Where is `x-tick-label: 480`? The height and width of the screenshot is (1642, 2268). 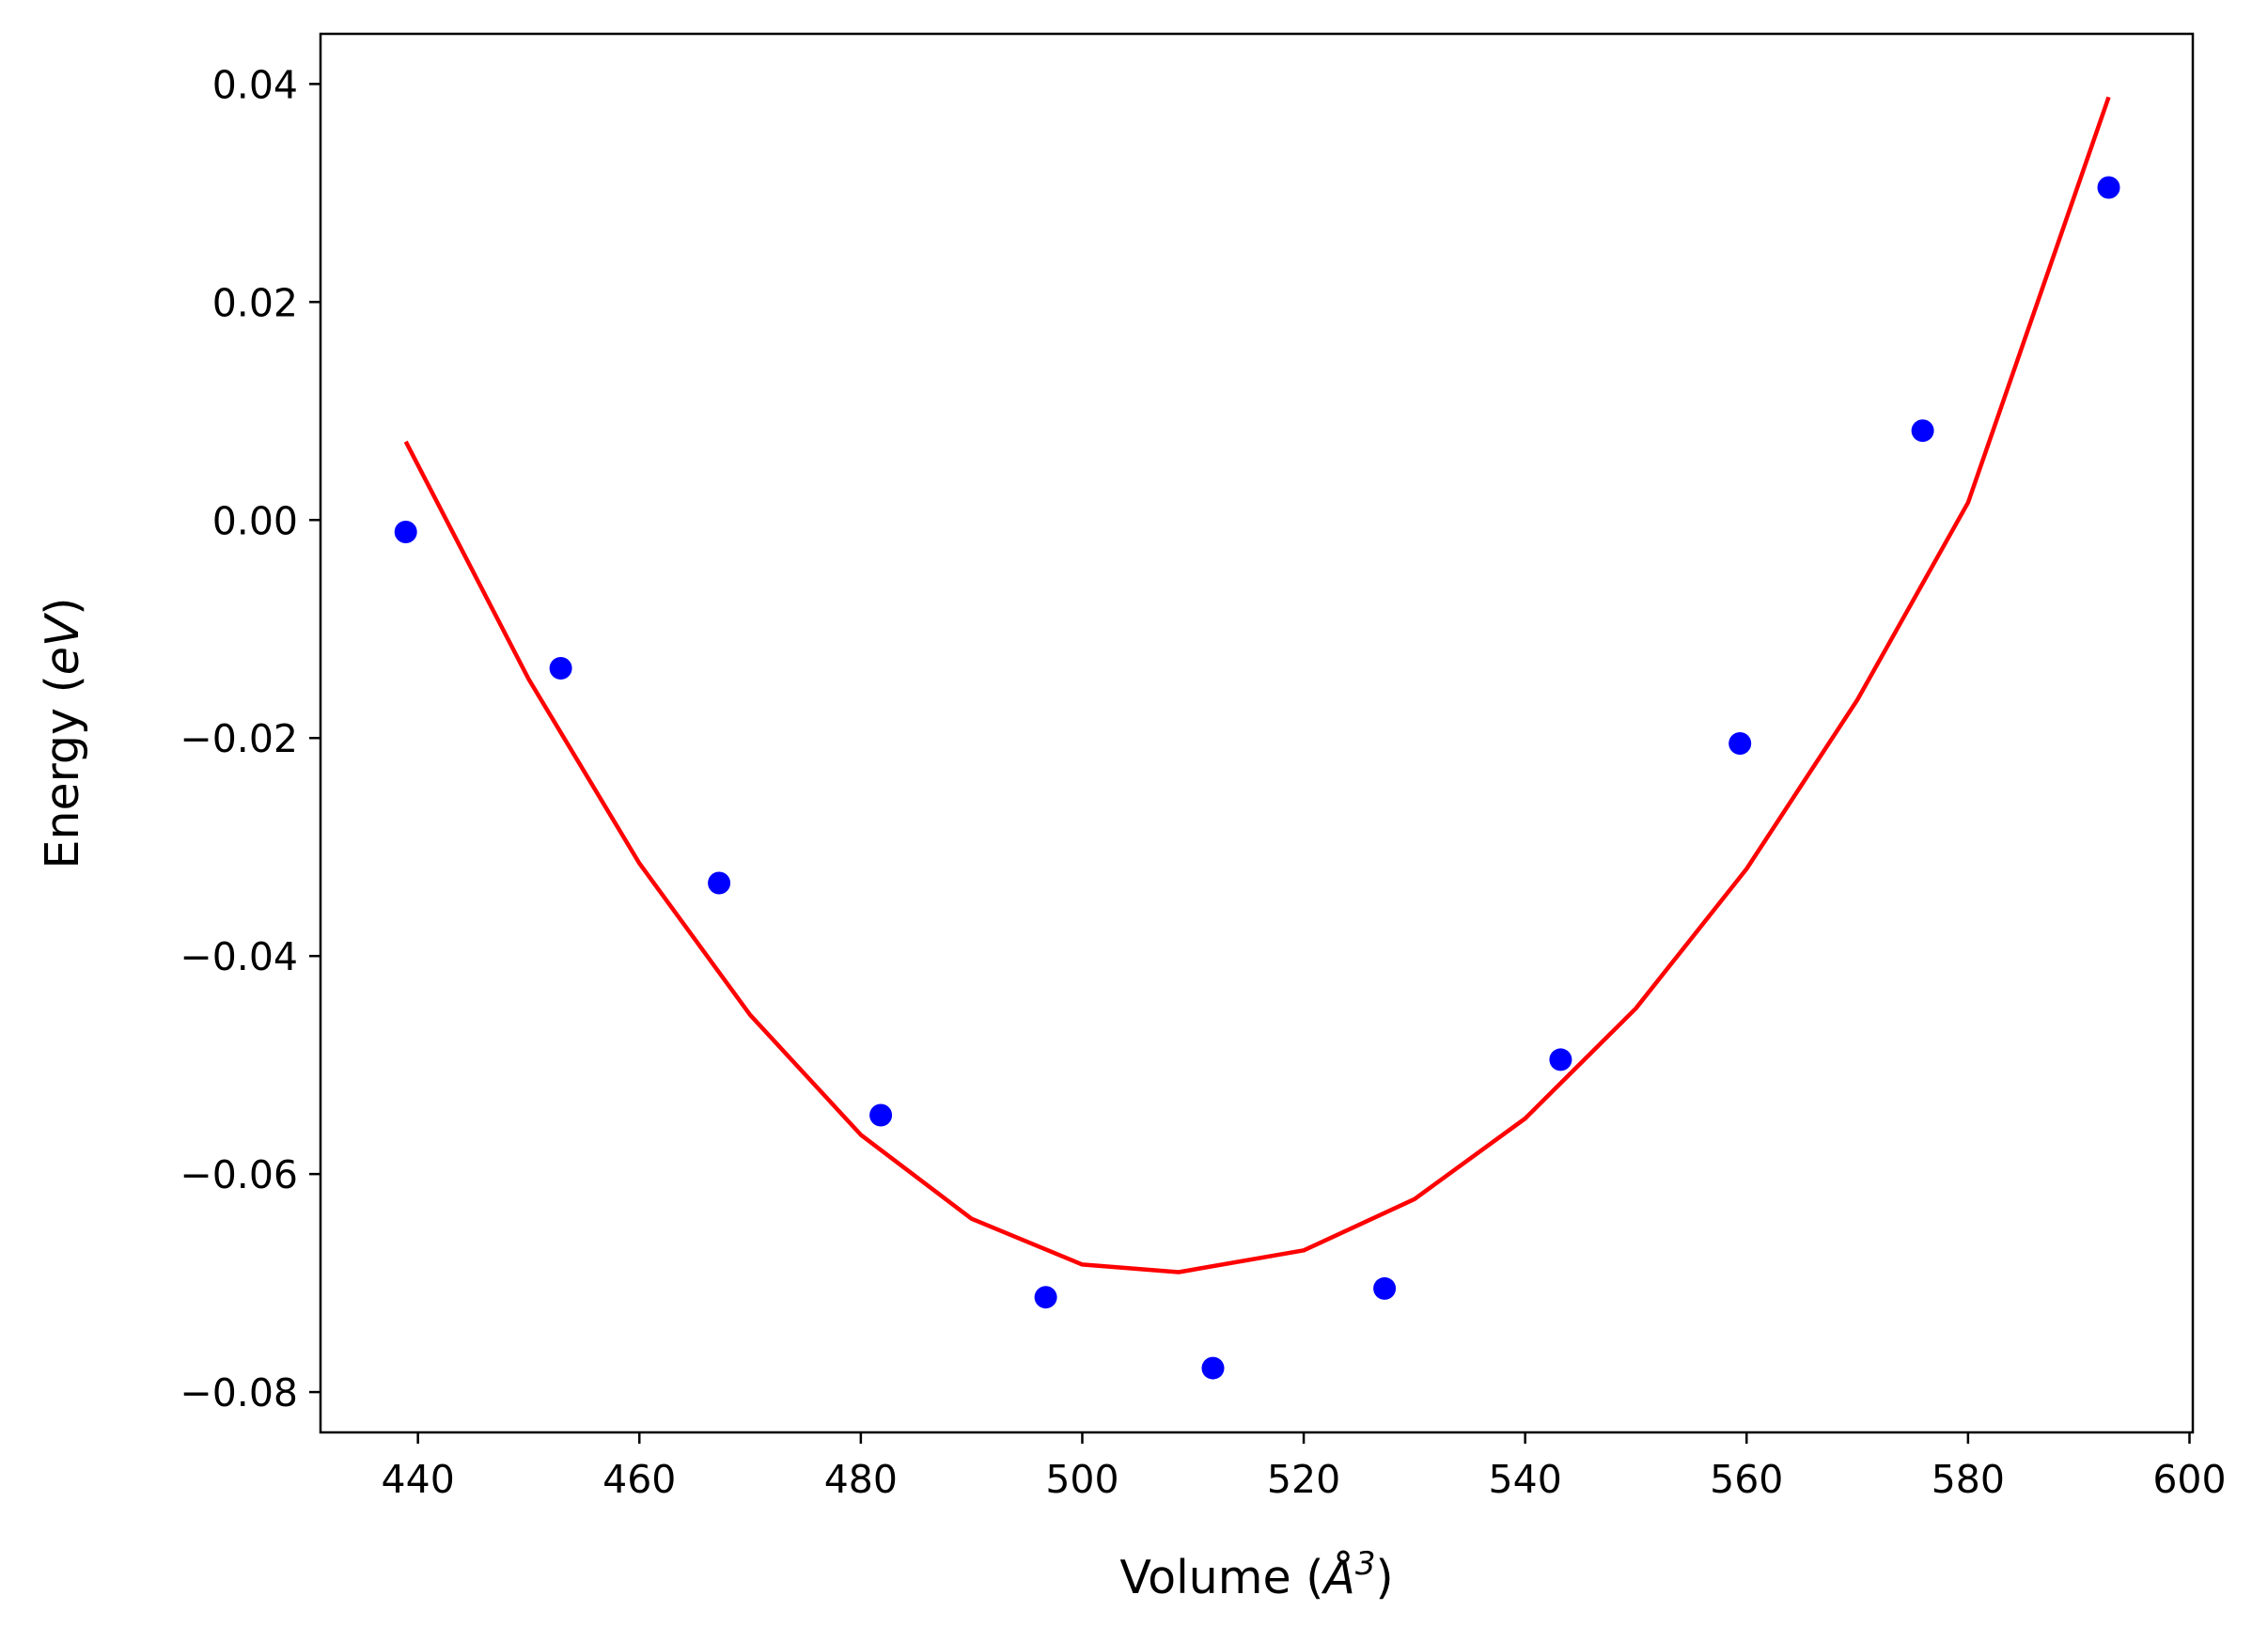 x-tick-label: 480 is located at coordinates (861, 1479).